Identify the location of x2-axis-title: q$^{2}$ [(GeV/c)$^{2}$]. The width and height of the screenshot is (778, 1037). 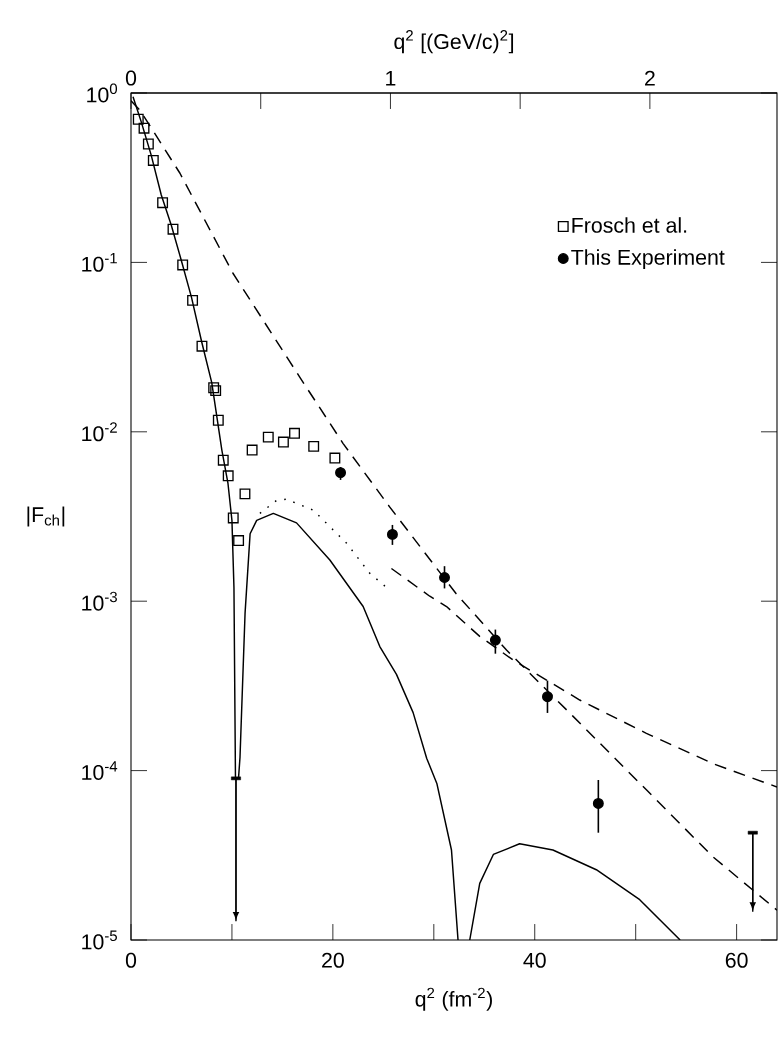
(454, 42).